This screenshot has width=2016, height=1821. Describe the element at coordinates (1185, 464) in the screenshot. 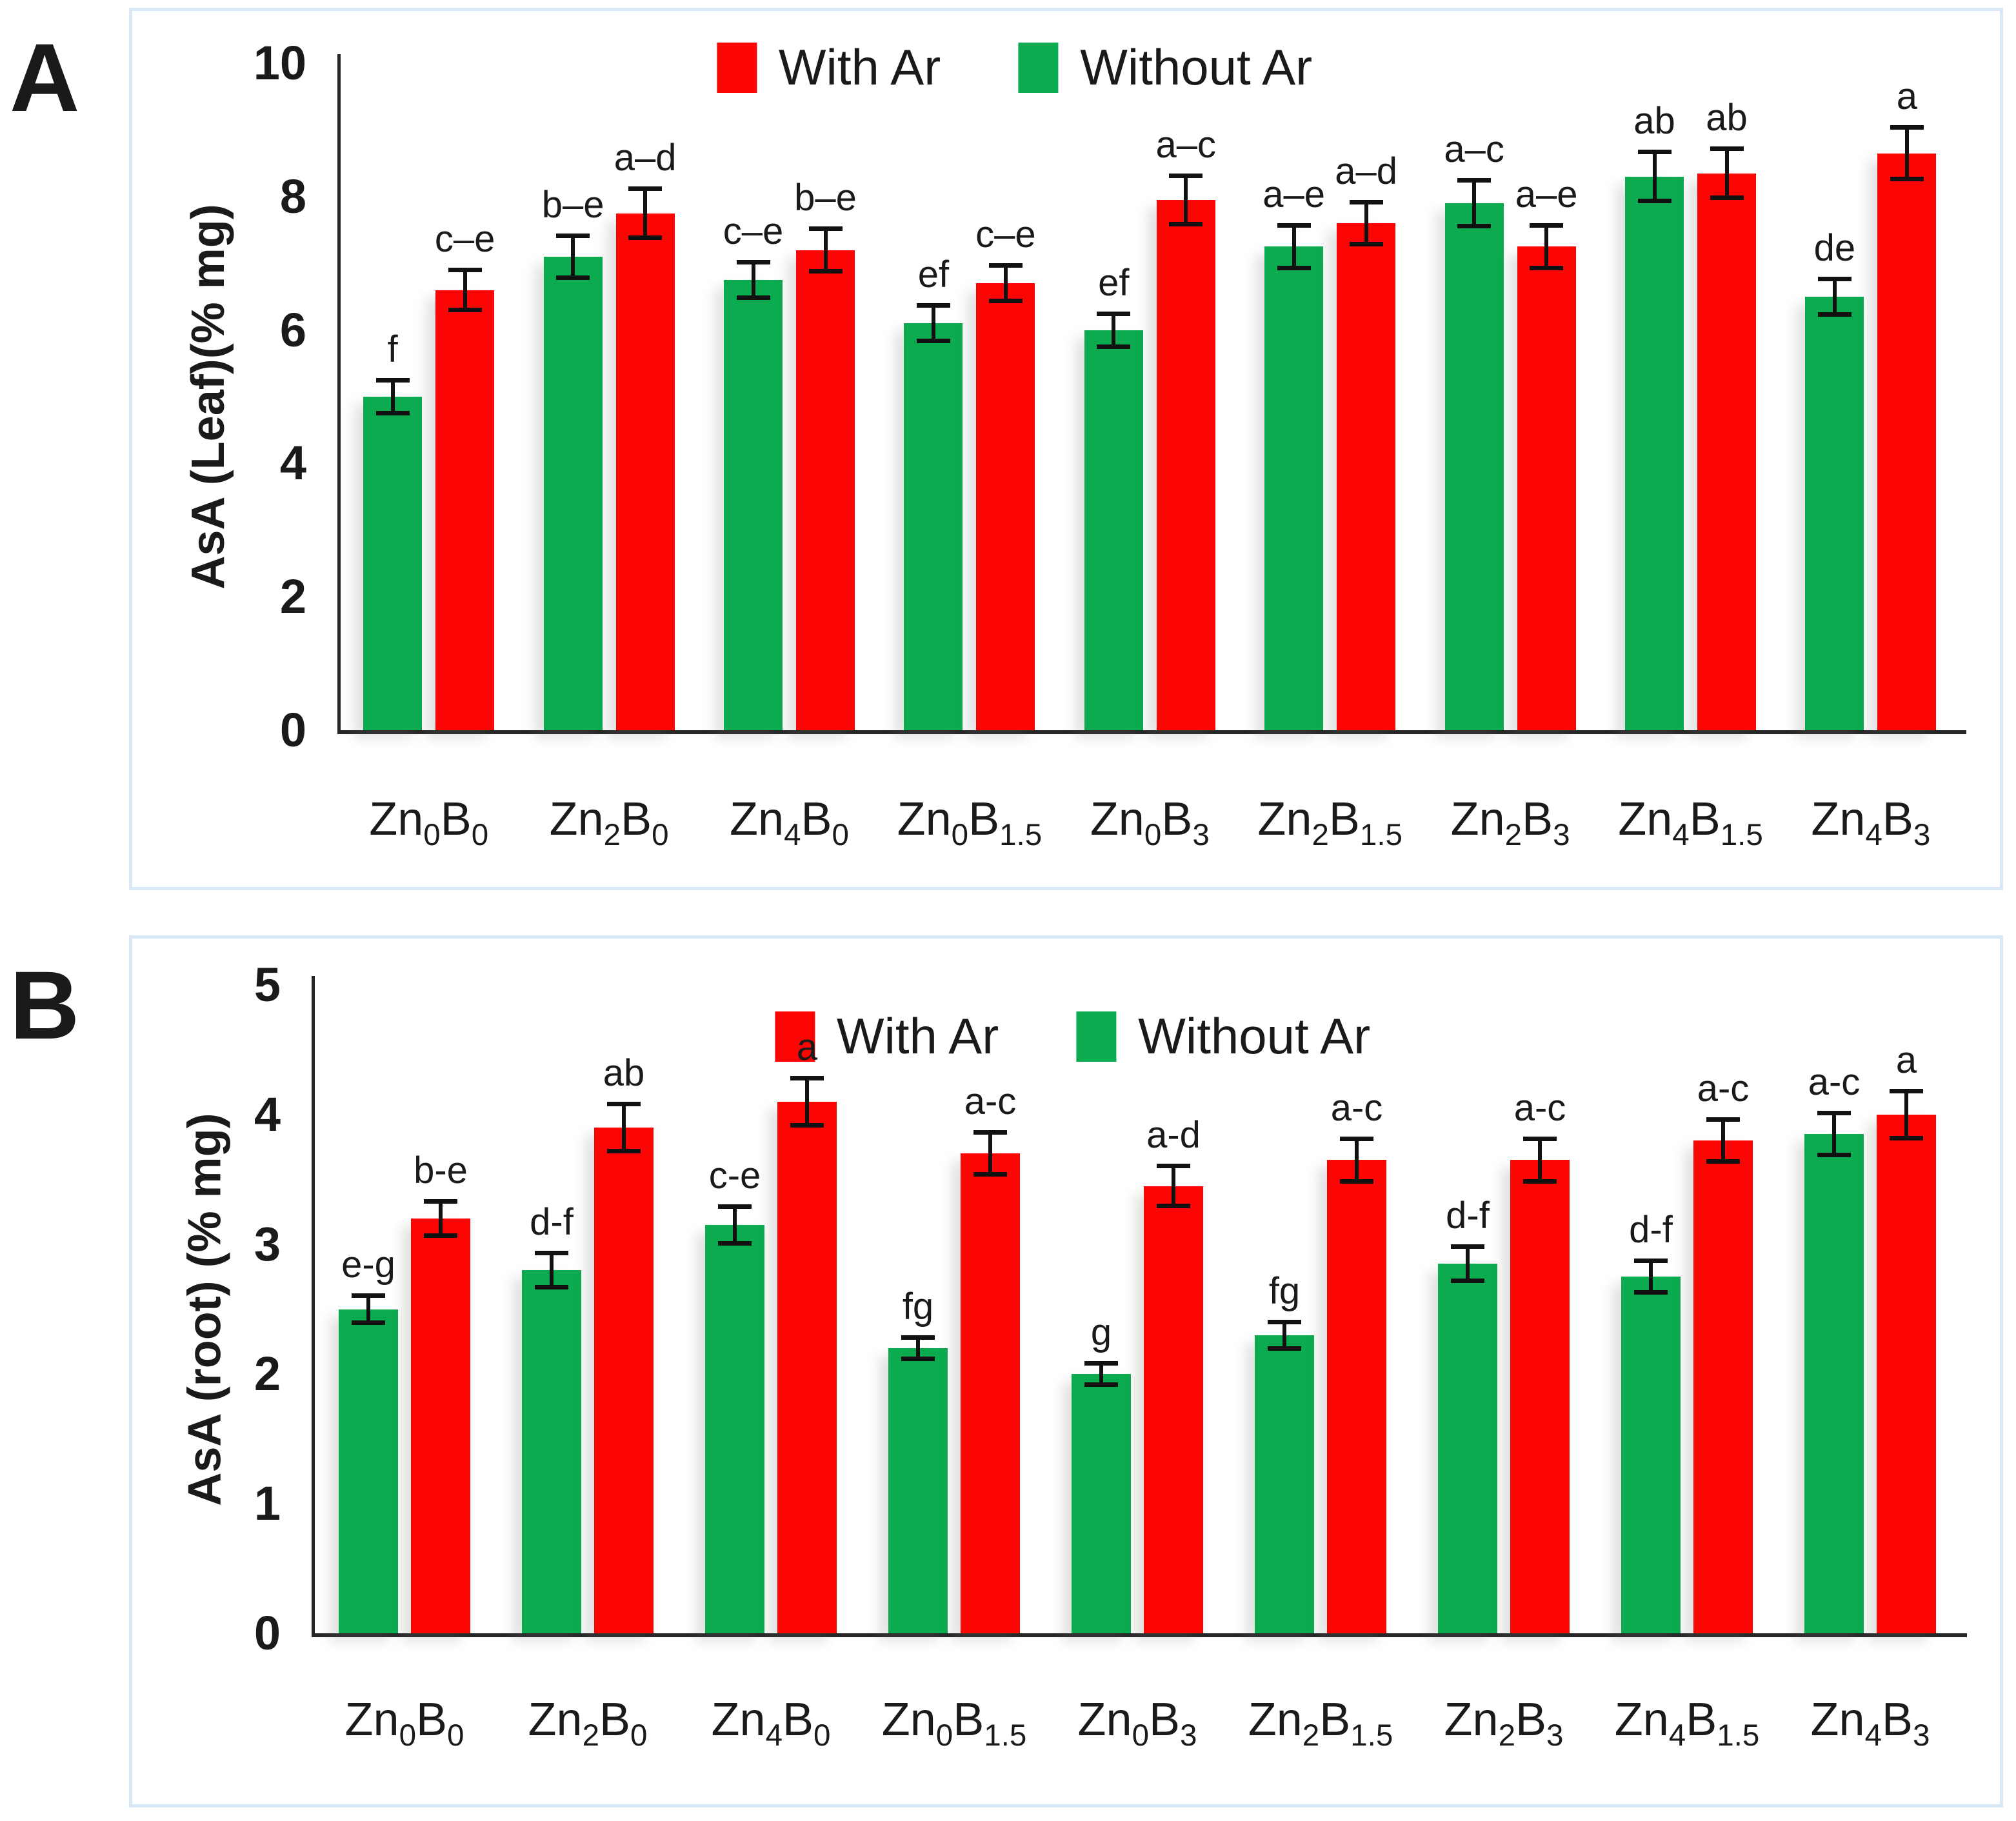

I see `bar-with-ar-Zn0B3` at that location.